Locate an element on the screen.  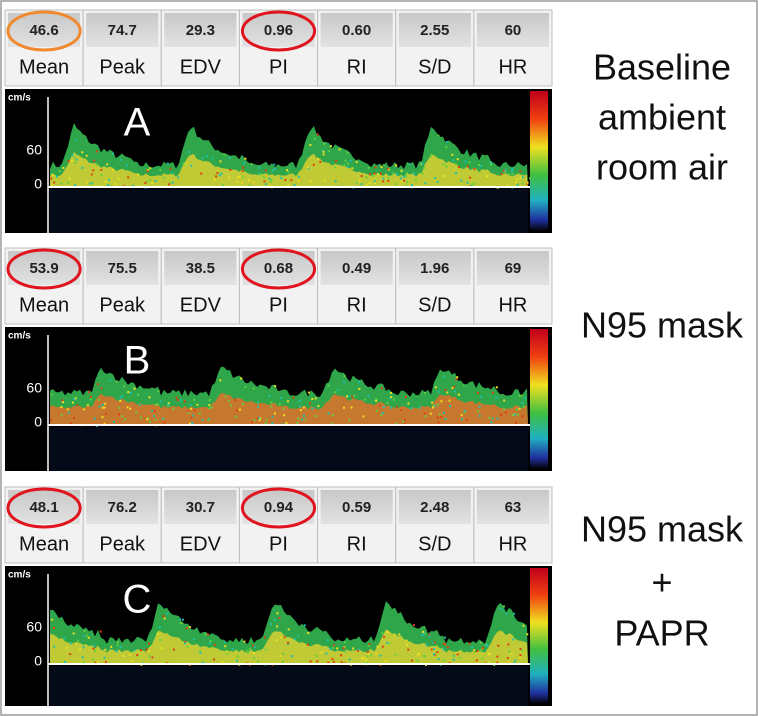
metric-value: 2.55 is located at coordinates (434, 30).